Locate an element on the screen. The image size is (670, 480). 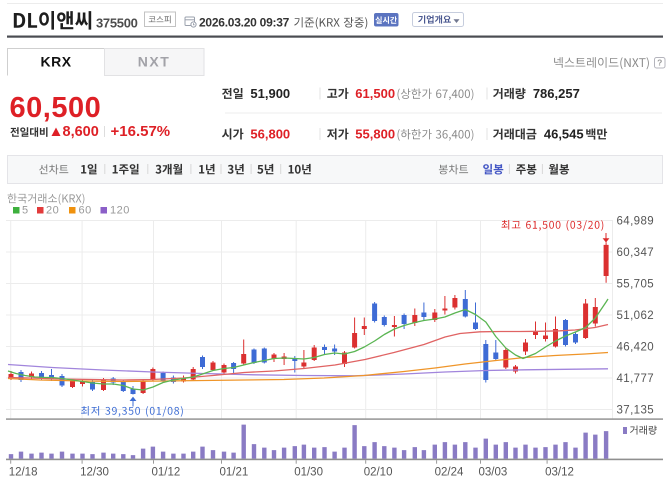
svg-text: 64,989 is located at coordinates (636, 221).